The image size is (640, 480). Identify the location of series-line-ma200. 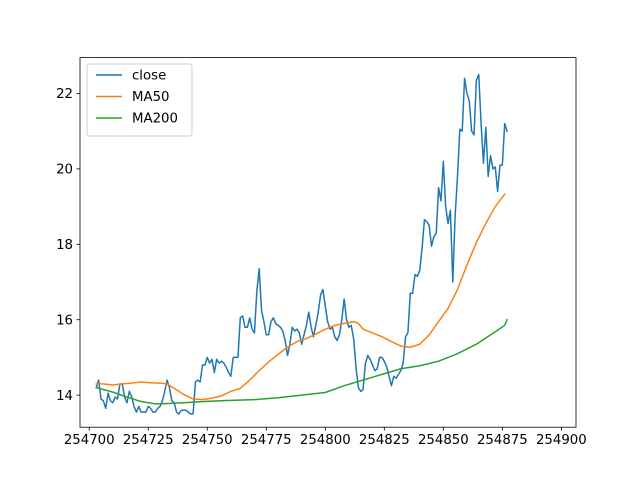
(302, 361).